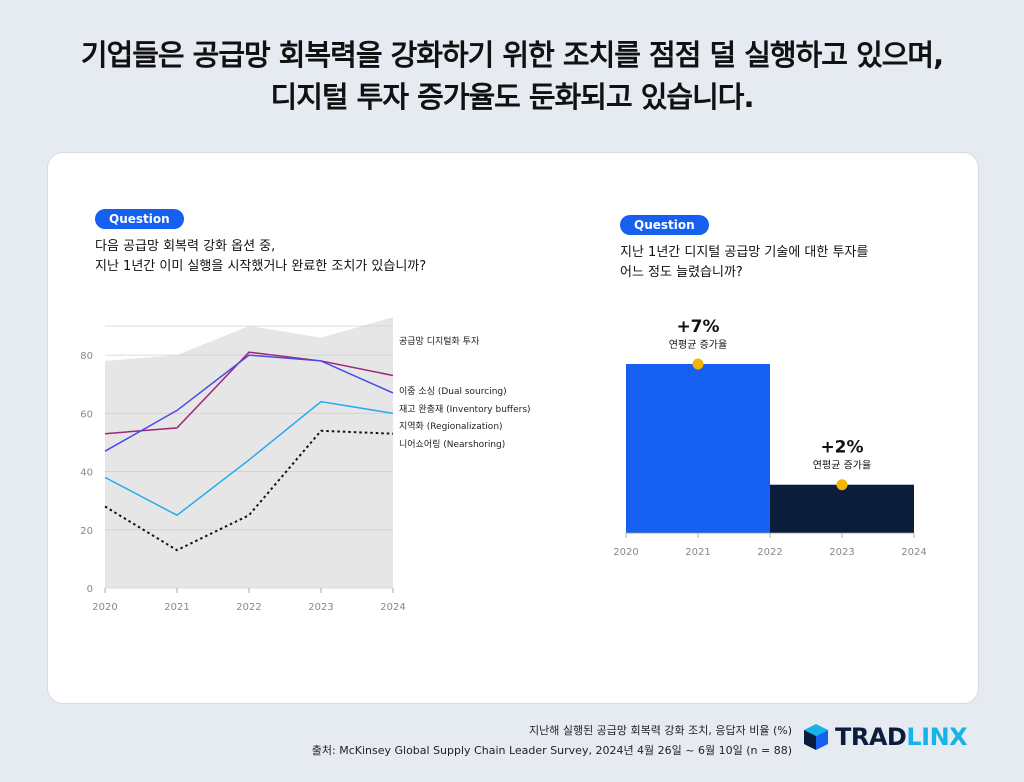  What do you see at coordinates (913, 552) in the screenshot?
I see `bar-x-tick-label: 2024` at bounding box center [913, 552].